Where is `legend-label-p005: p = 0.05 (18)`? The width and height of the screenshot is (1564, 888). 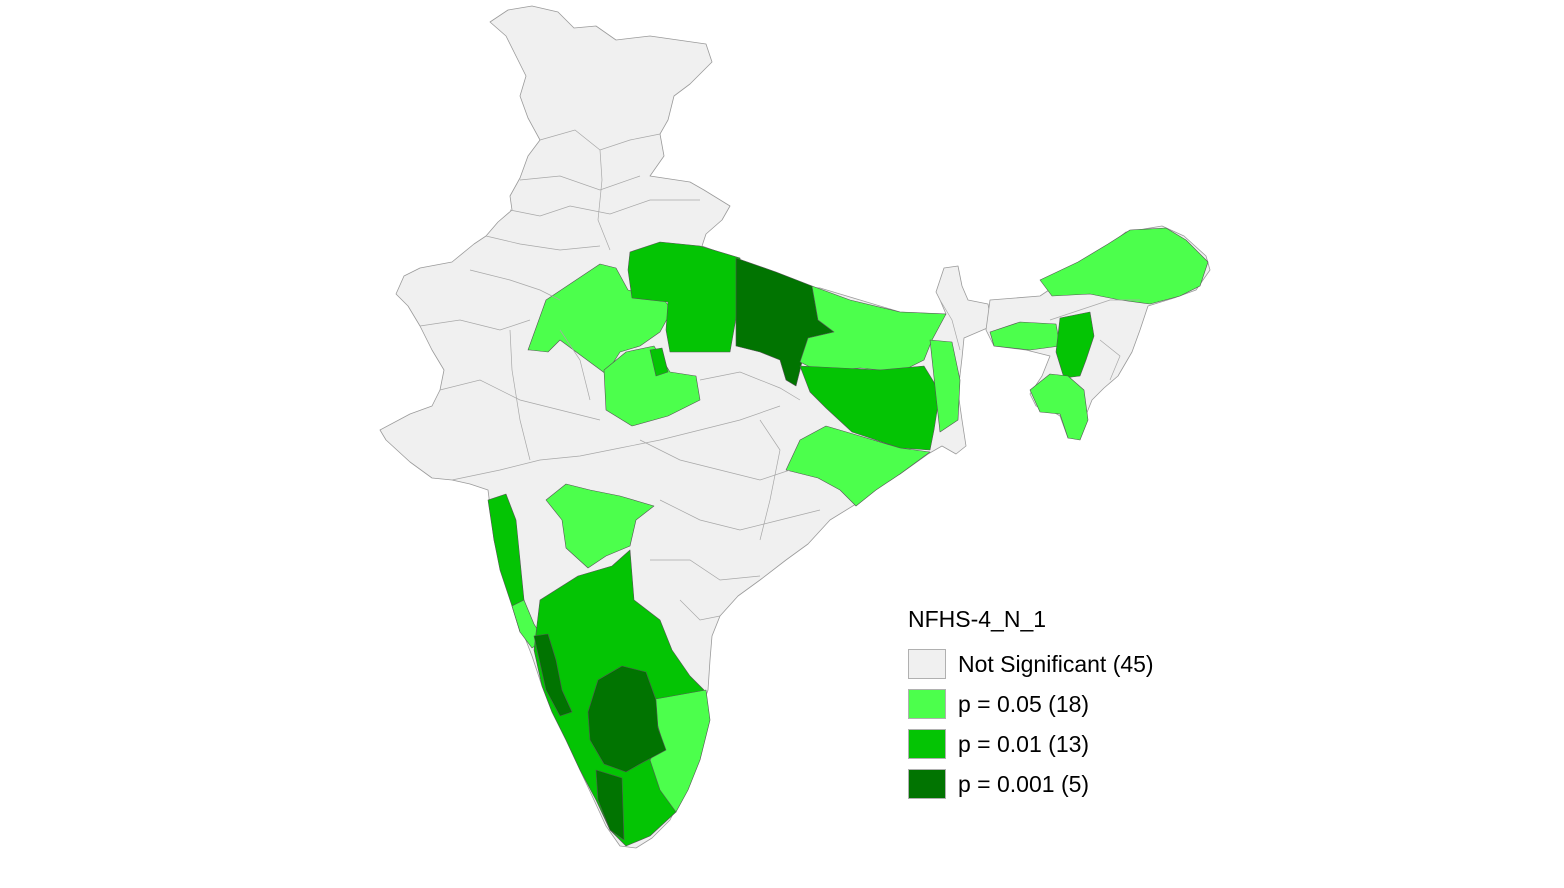
legend-label-p005: p = 0.05 (18) is located at coordinates (1024, 703).